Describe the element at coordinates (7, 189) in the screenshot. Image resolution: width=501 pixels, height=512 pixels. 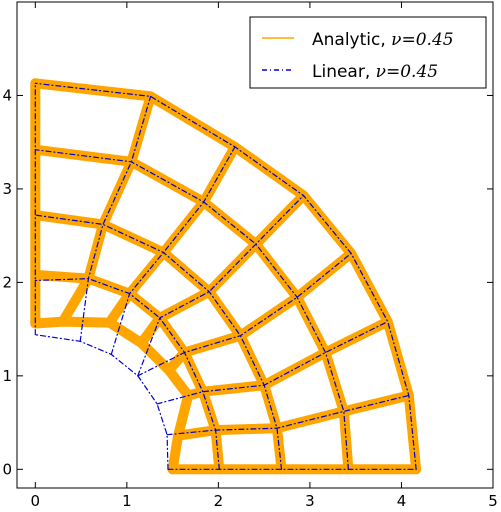
I see `y-tick-label: 3` at that location.